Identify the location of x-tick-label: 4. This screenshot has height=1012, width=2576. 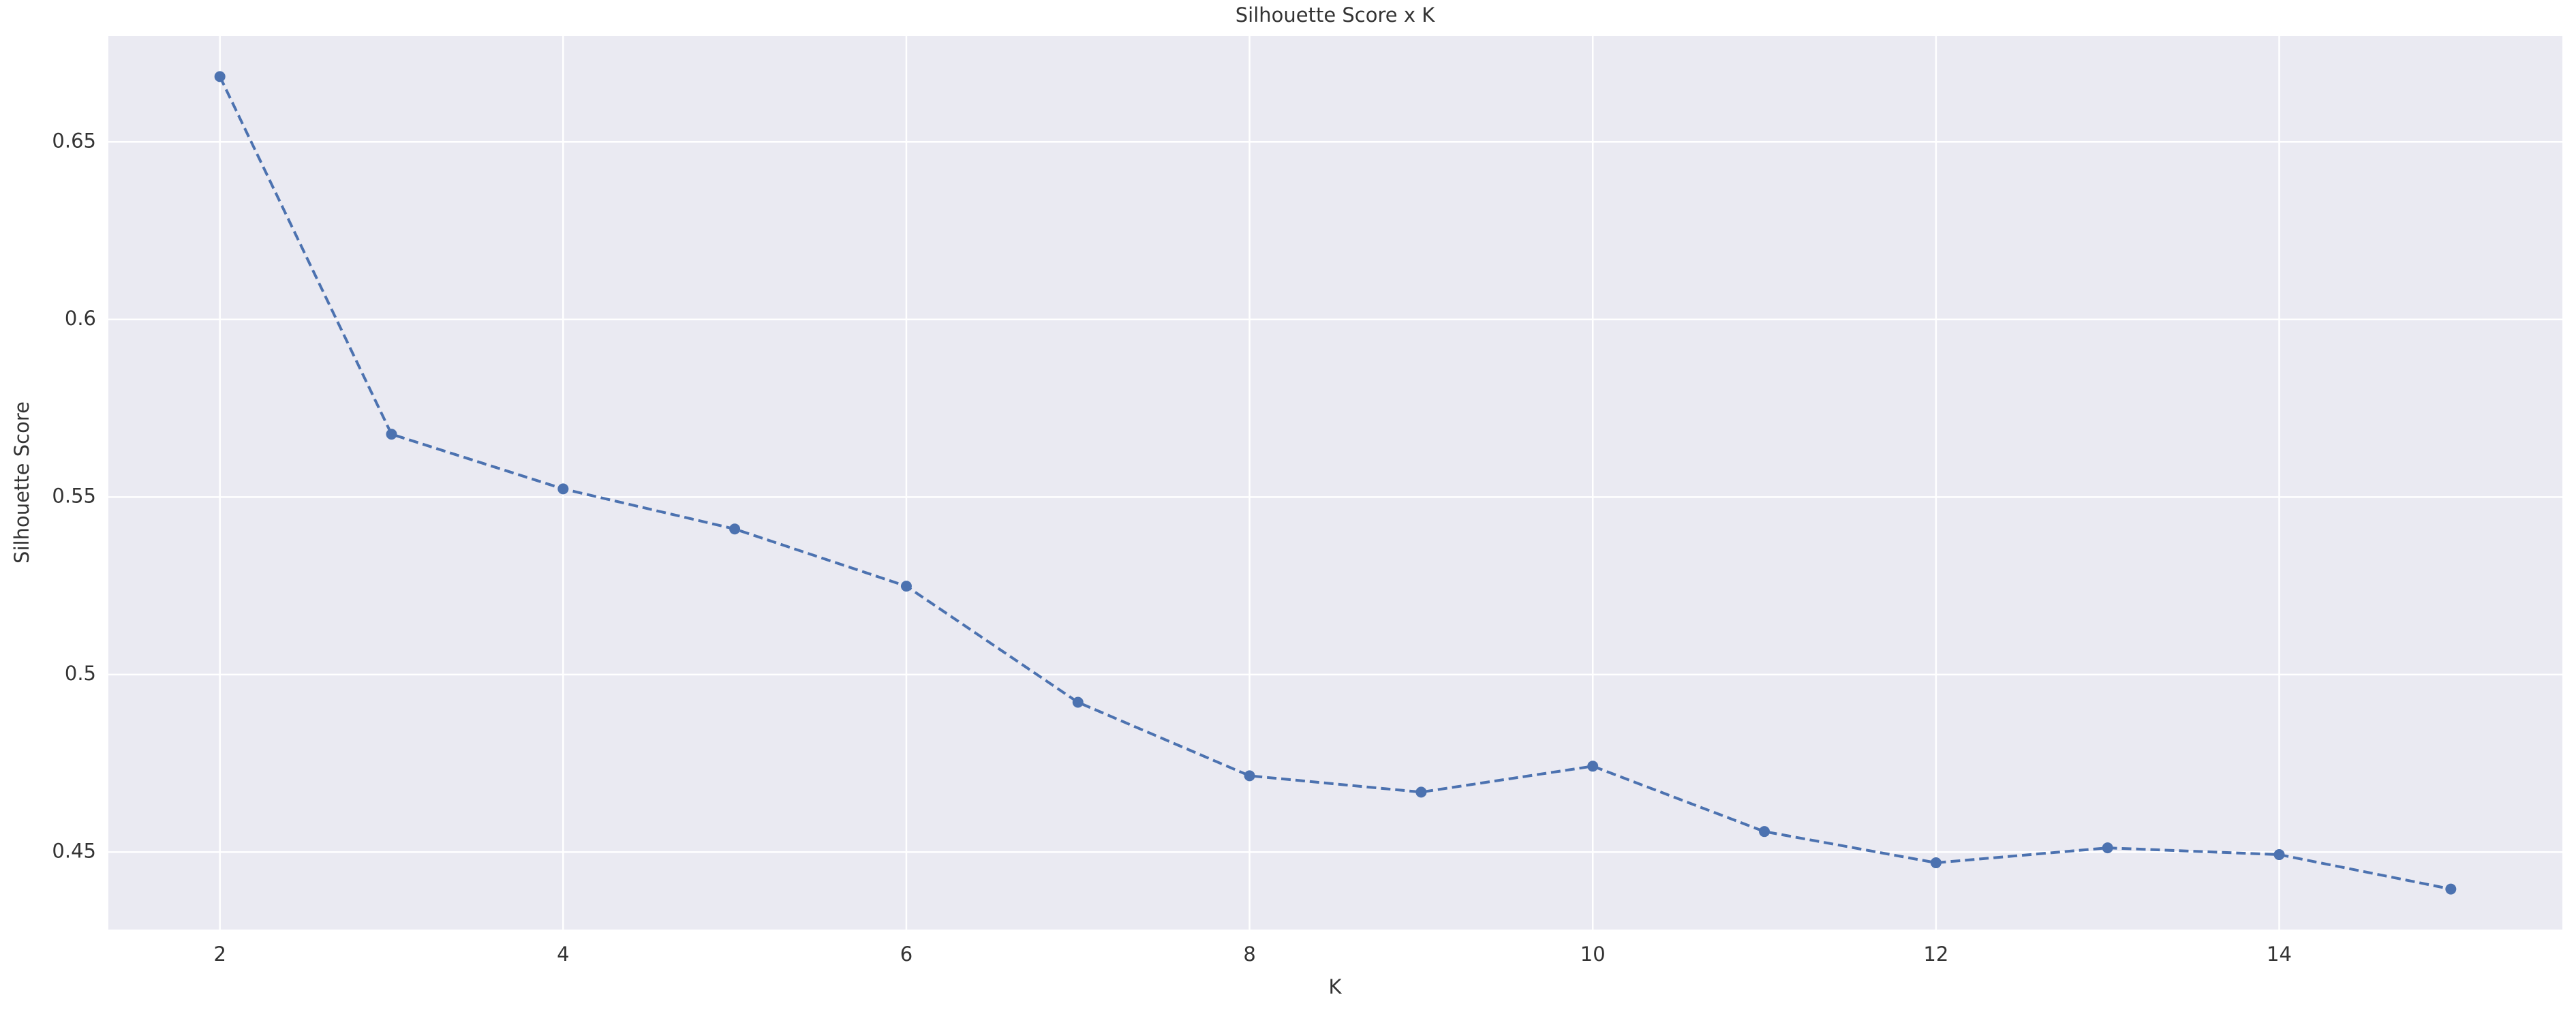
(563, 954).